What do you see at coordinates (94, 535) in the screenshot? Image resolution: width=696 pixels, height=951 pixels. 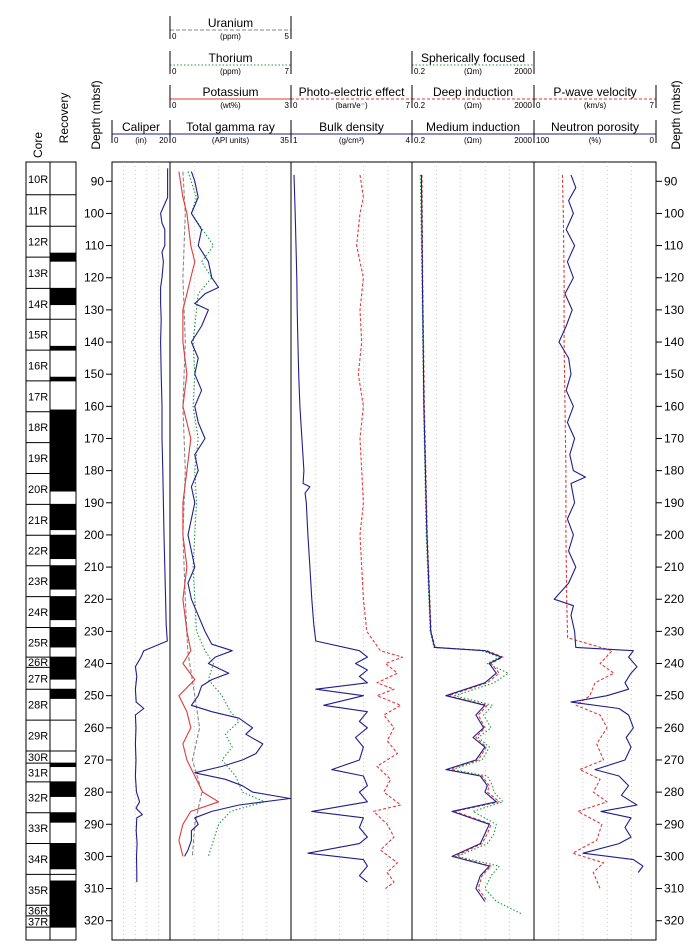 I see `depth-tick-label-left: 200` at bounding box center [94, 535].